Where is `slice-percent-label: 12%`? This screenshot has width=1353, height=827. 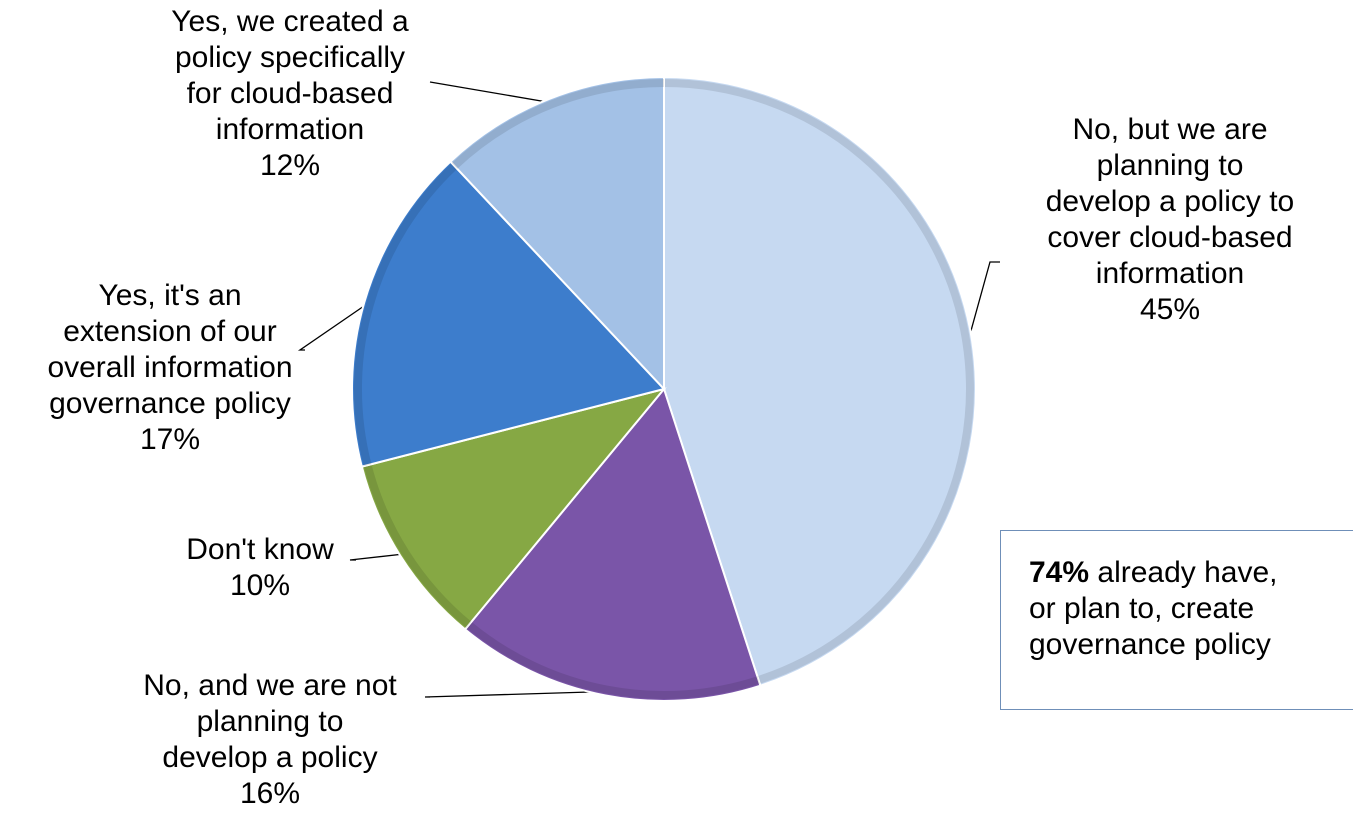
slice-percent-label: 12% is located at coordinates (290, 166).